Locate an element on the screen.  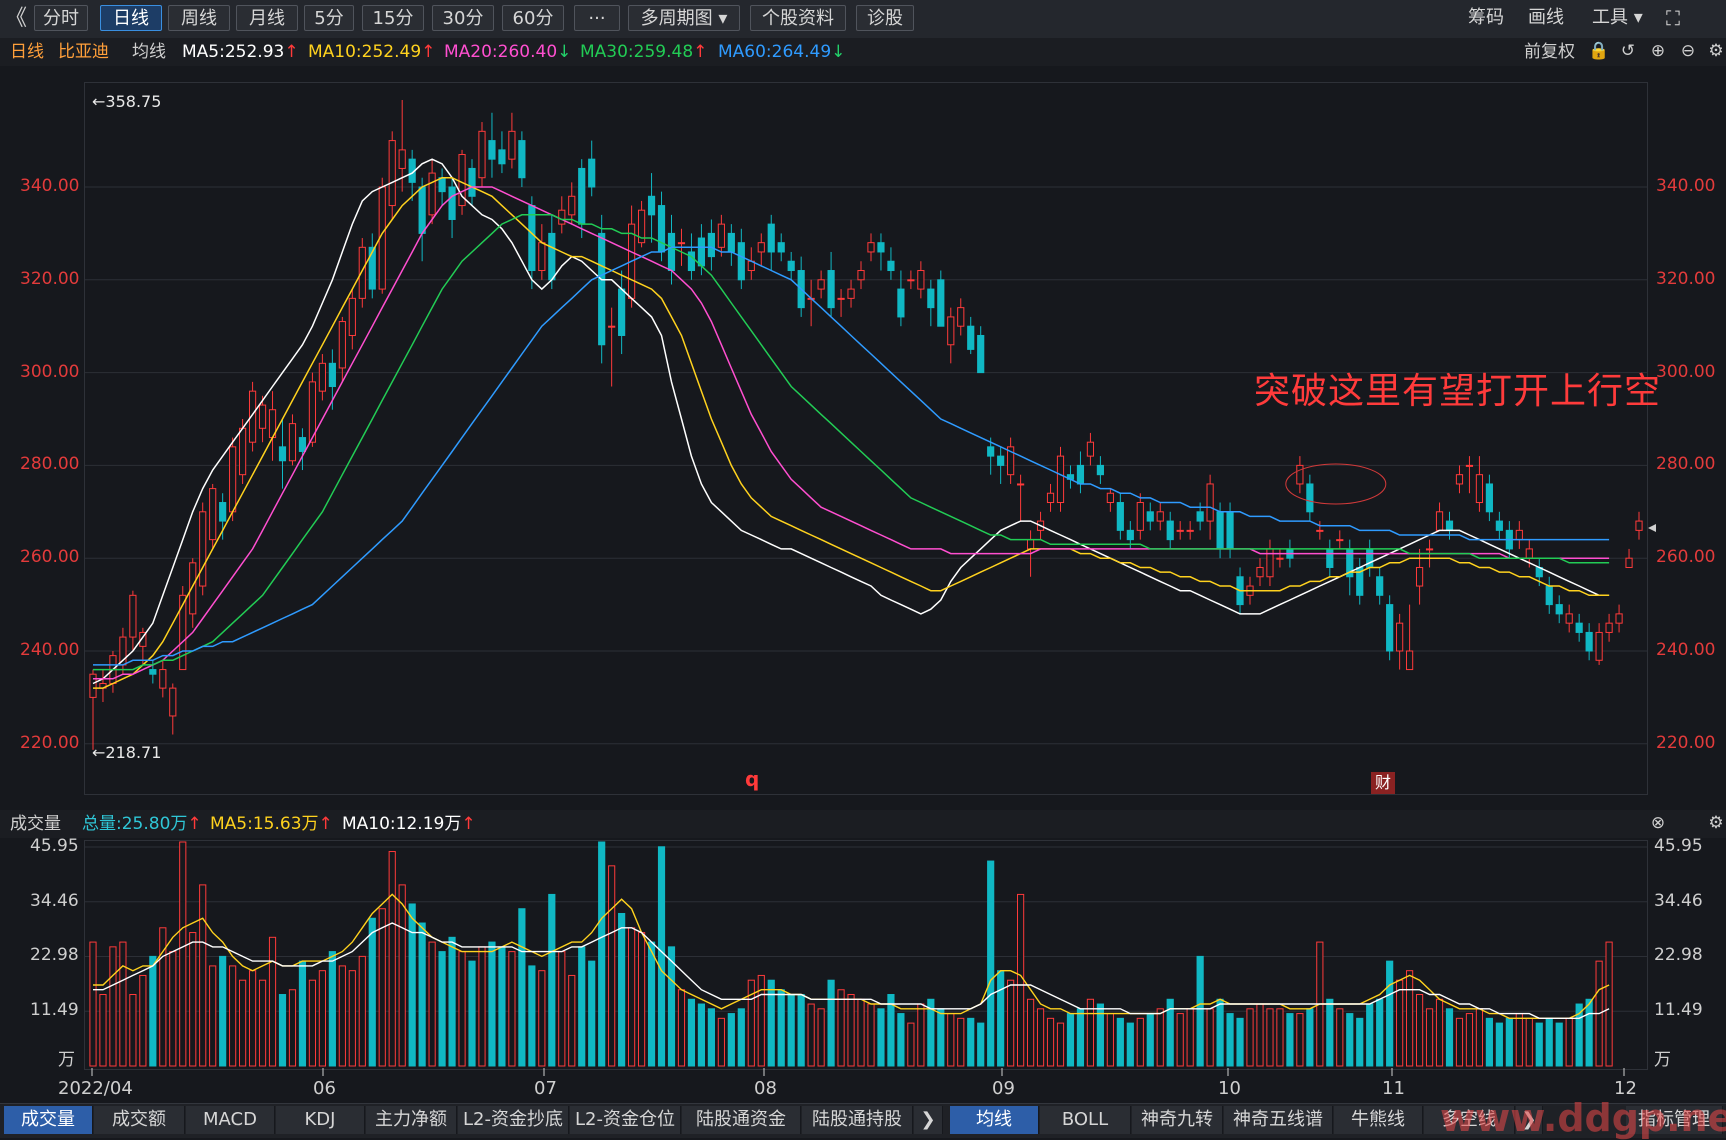
tab-turnover: 成交额 is located at coordinates (139, 1120).